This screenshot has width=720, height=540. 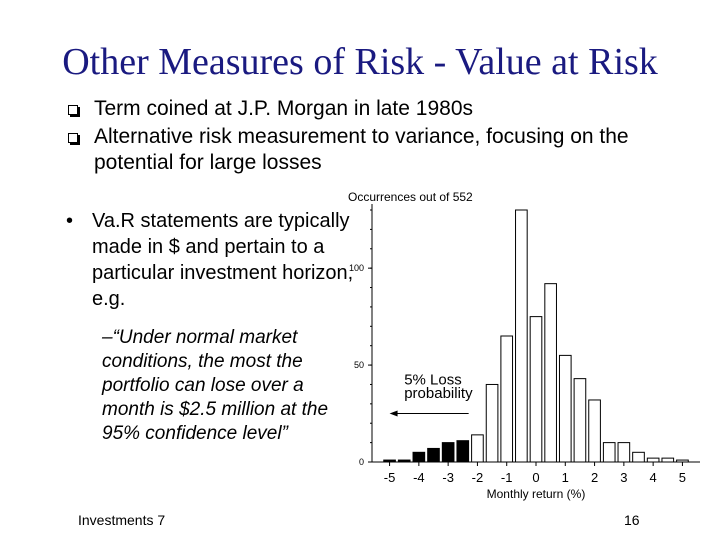 I want to click on x-tick-label: -3, so click(x=448, y=477).